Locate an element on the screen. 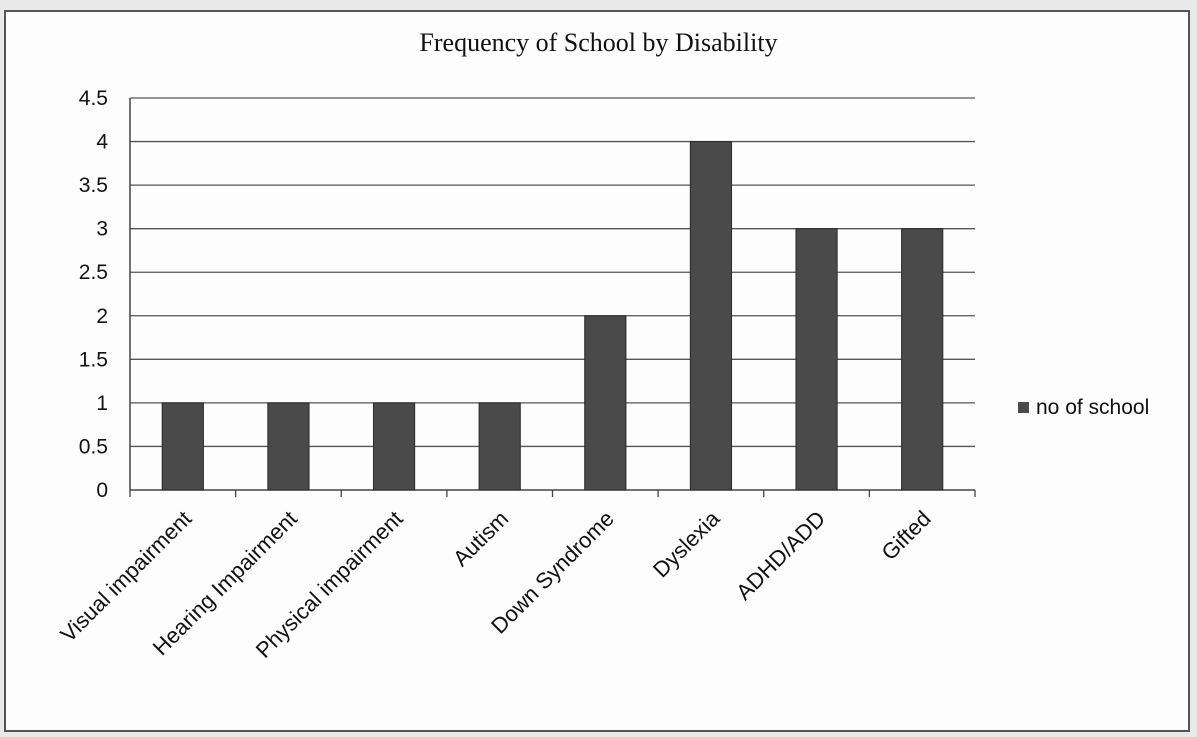  x-category-label: ADHD/ADD is located at coordinates (780, 555).